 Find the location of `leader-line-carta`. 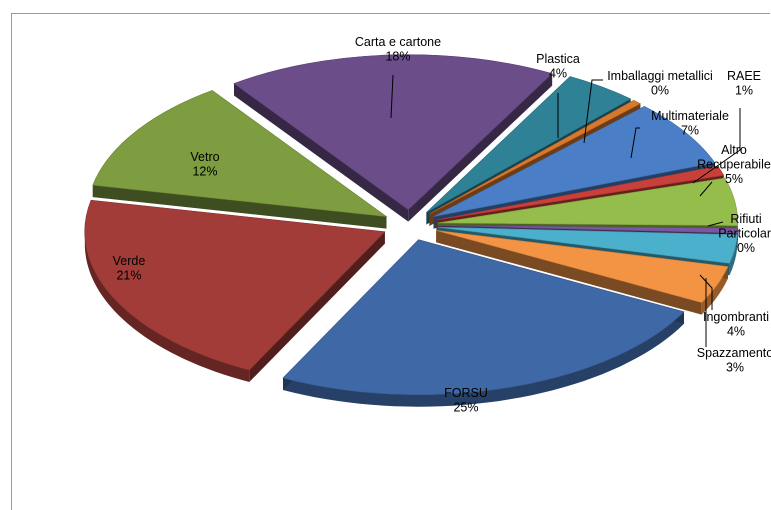

leader-line-carta is located at coordinates (392, 96).